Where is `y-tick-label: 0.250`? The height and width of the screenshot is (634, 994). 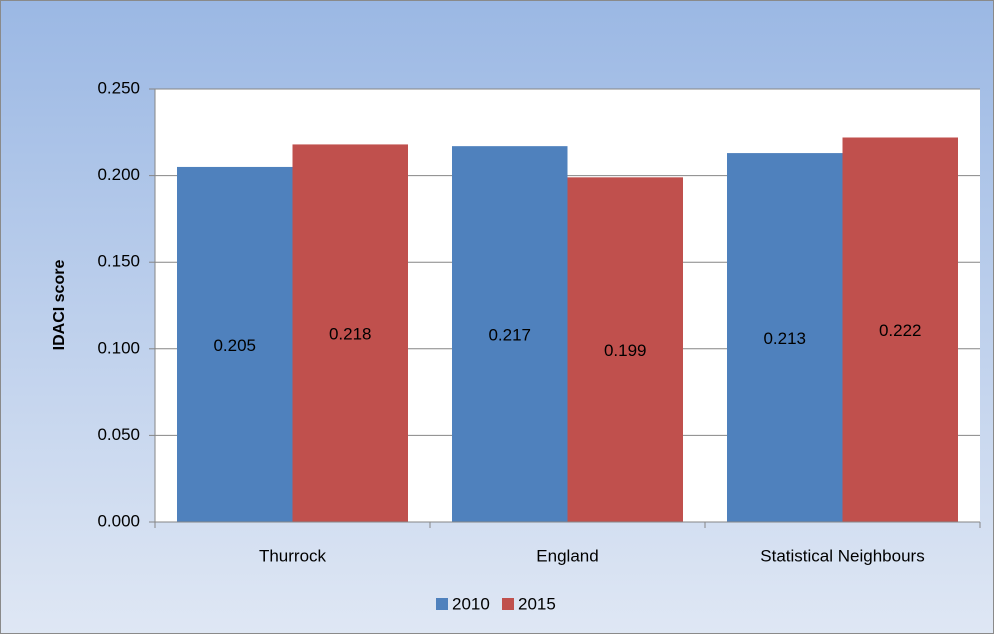
y-tick-label: 0.250 is located at coordinates (118, 87).